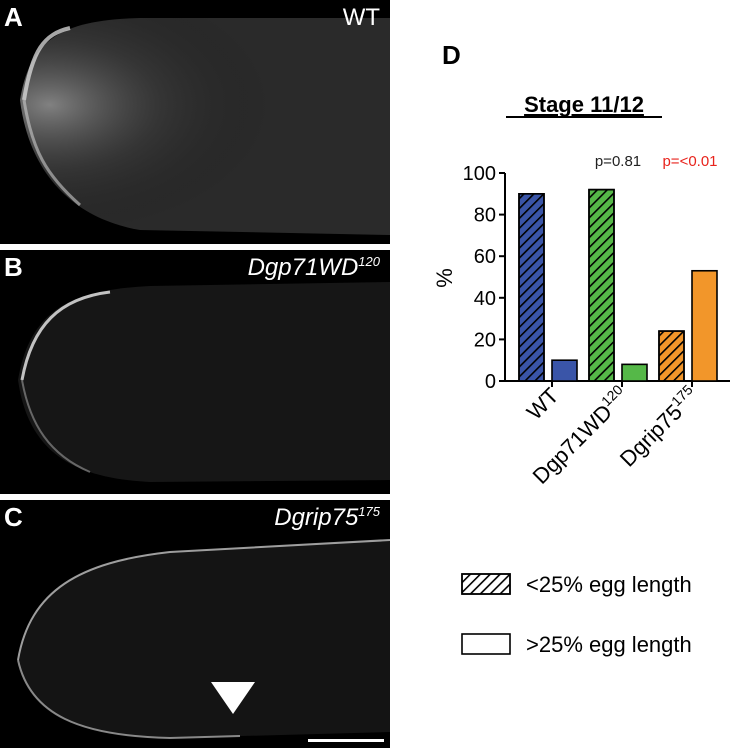 This screenshot has width=747, height=748. What do you see at coordinates (13, 517) in the screenshot?
I see `panel-letter: C` at bounding box center [13, 517].